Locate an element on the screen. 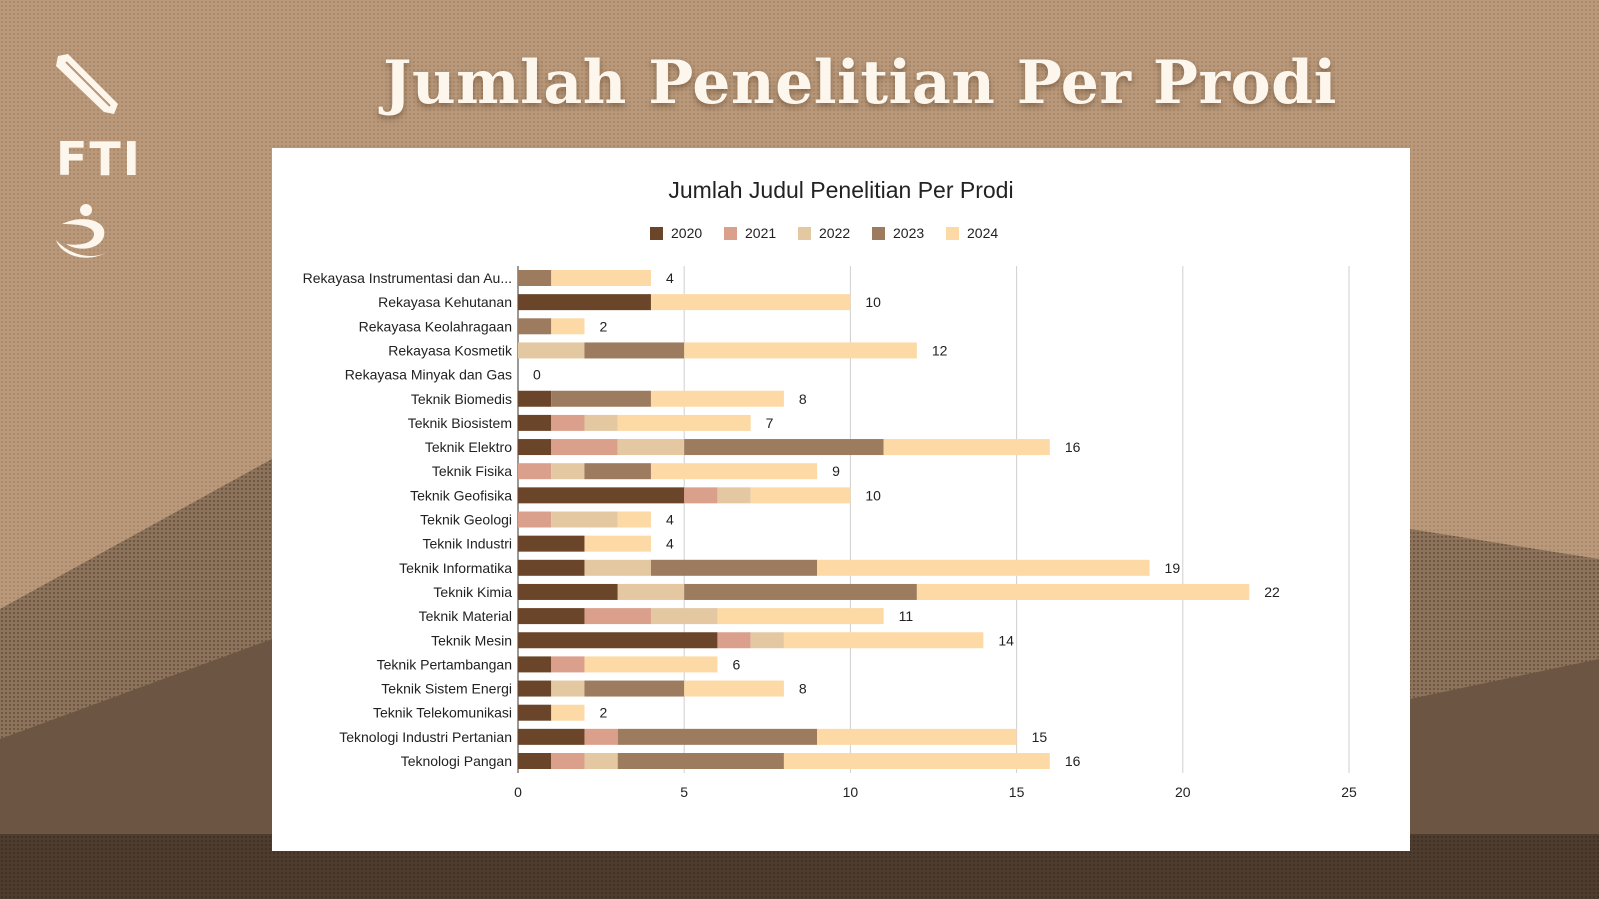 This screenshot has width=1599, height=899. x-tick-label-0: 0 is located at coordinates (518, 792).